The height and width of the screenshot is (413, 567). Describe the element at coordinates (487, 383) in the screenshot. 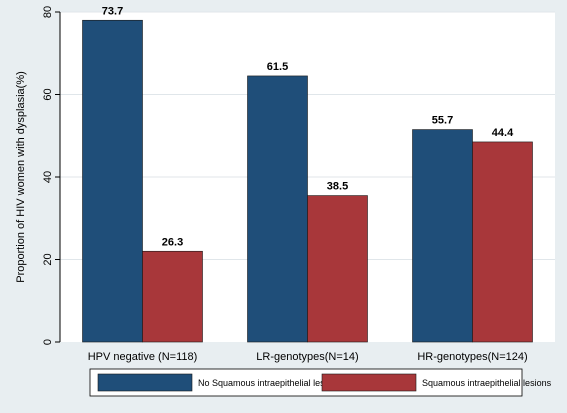

I see `legend-label: Squamous intraepithelial lesions` at that location.